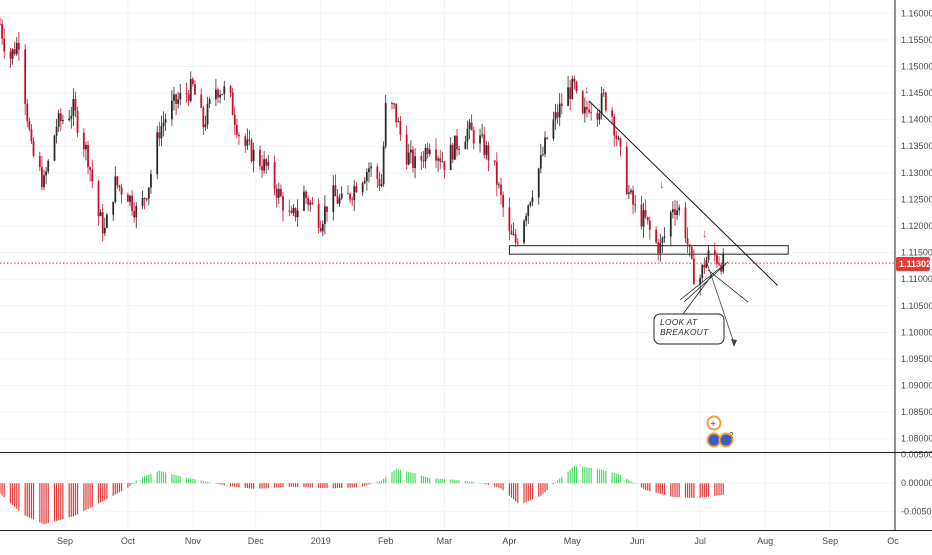 The image size is (932, 555). I want to click on current-price-label: 1.11302, so click(915, 264).